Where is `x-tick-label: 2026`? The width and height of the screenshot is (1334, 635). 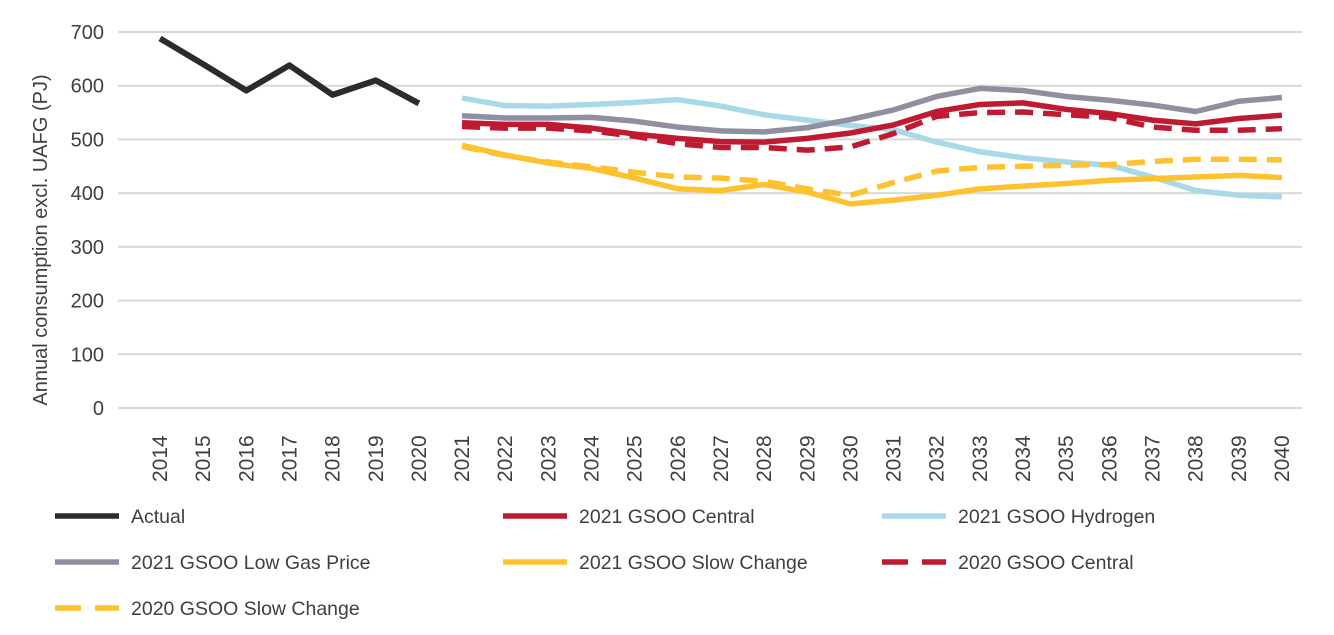 x-tick-label: 2026 is located at coordinates (678, 458).